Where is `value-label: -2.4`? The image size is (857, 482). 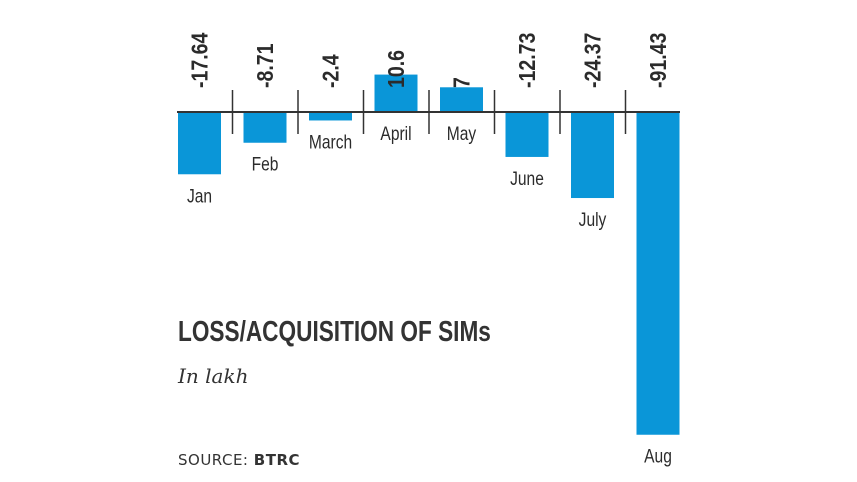
value-label: -2.4 is located at coordinates (331, 71).